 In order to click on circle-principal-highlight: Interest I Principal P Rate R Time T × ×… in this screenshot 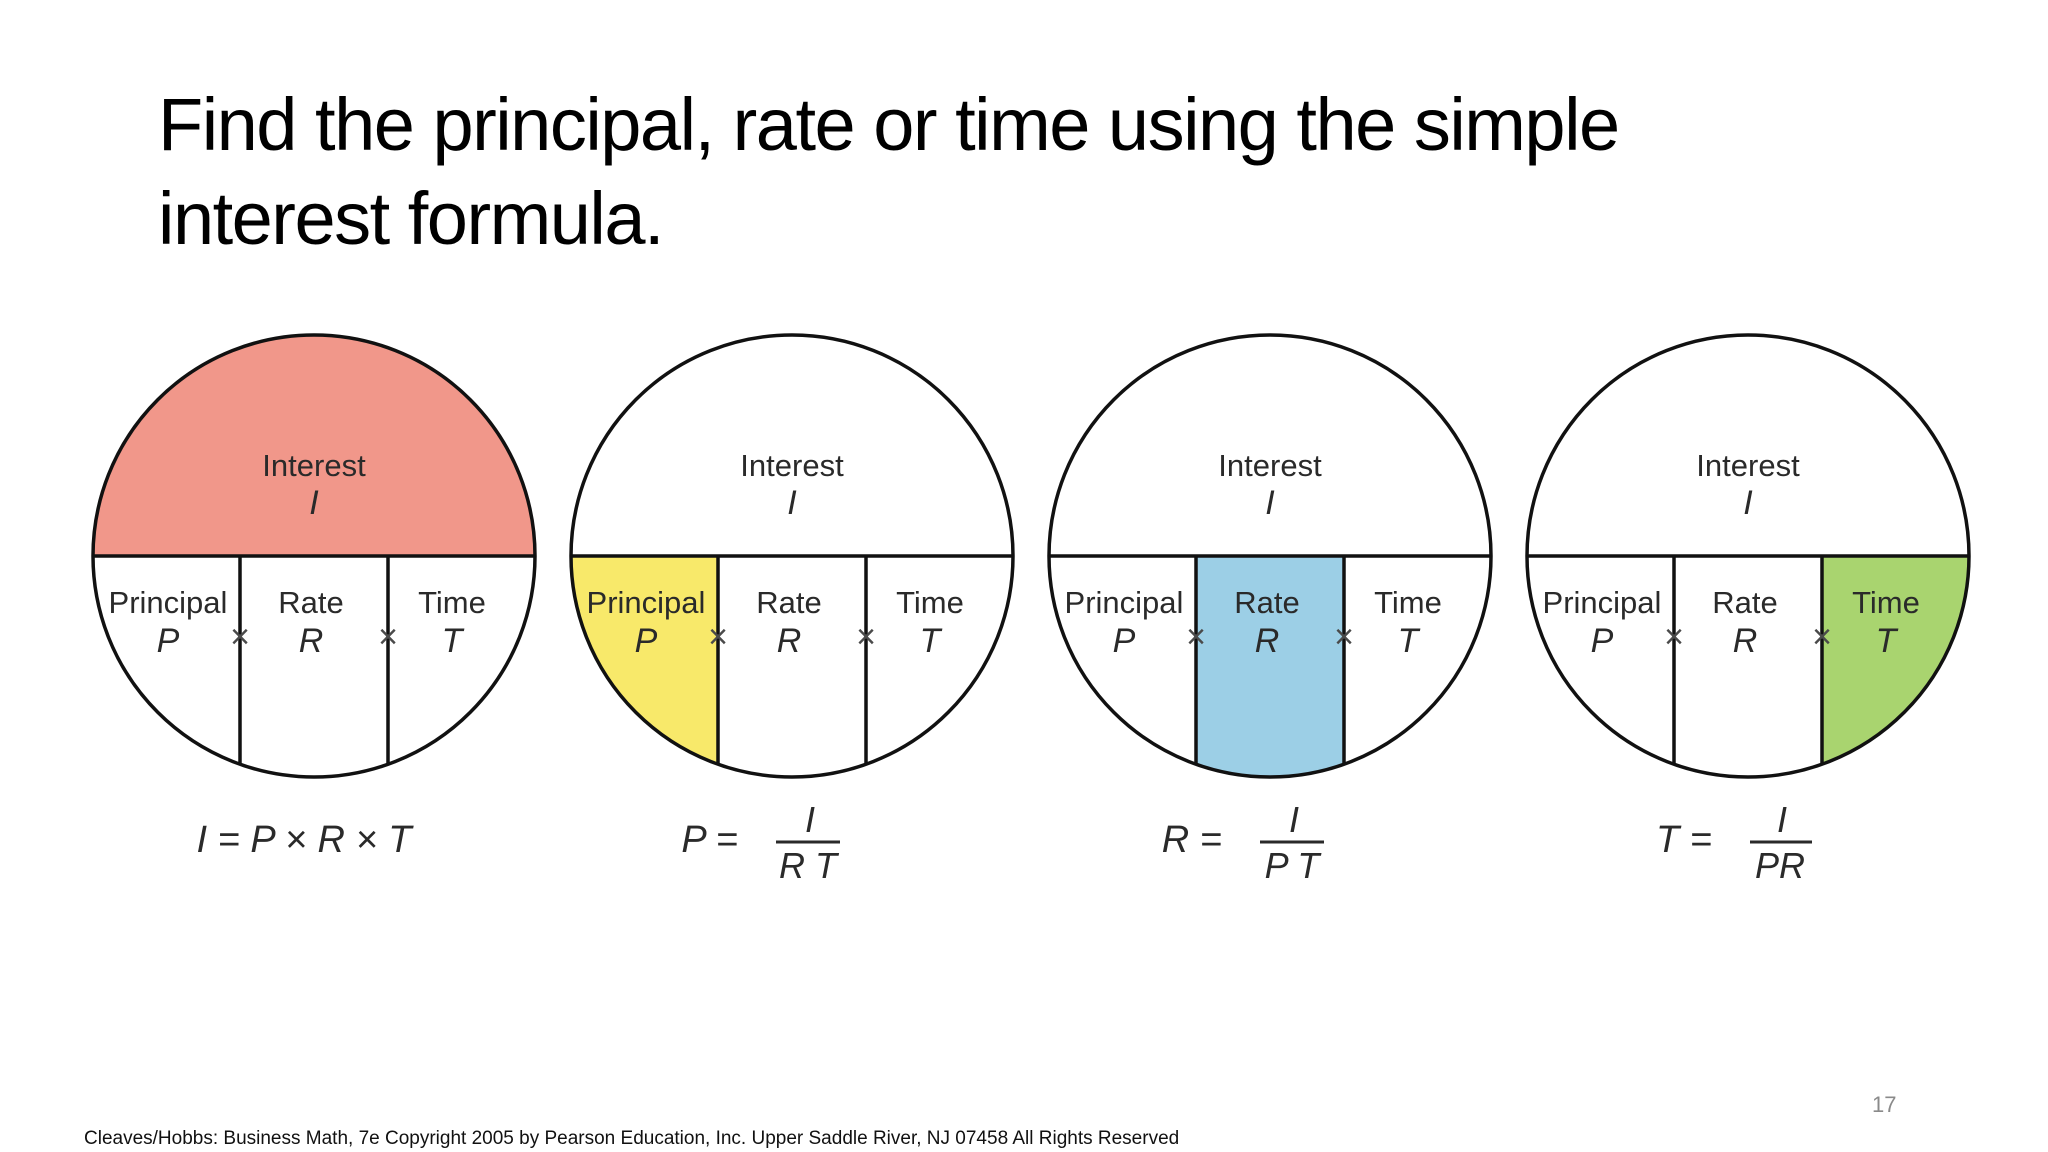, I will do `click(792, 609)`.